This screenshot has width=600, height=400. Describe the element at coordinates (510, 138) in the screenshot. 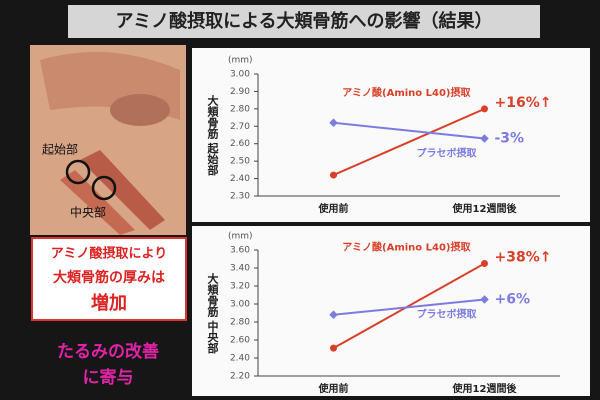

I see `series-annotation: -3%` at that location.